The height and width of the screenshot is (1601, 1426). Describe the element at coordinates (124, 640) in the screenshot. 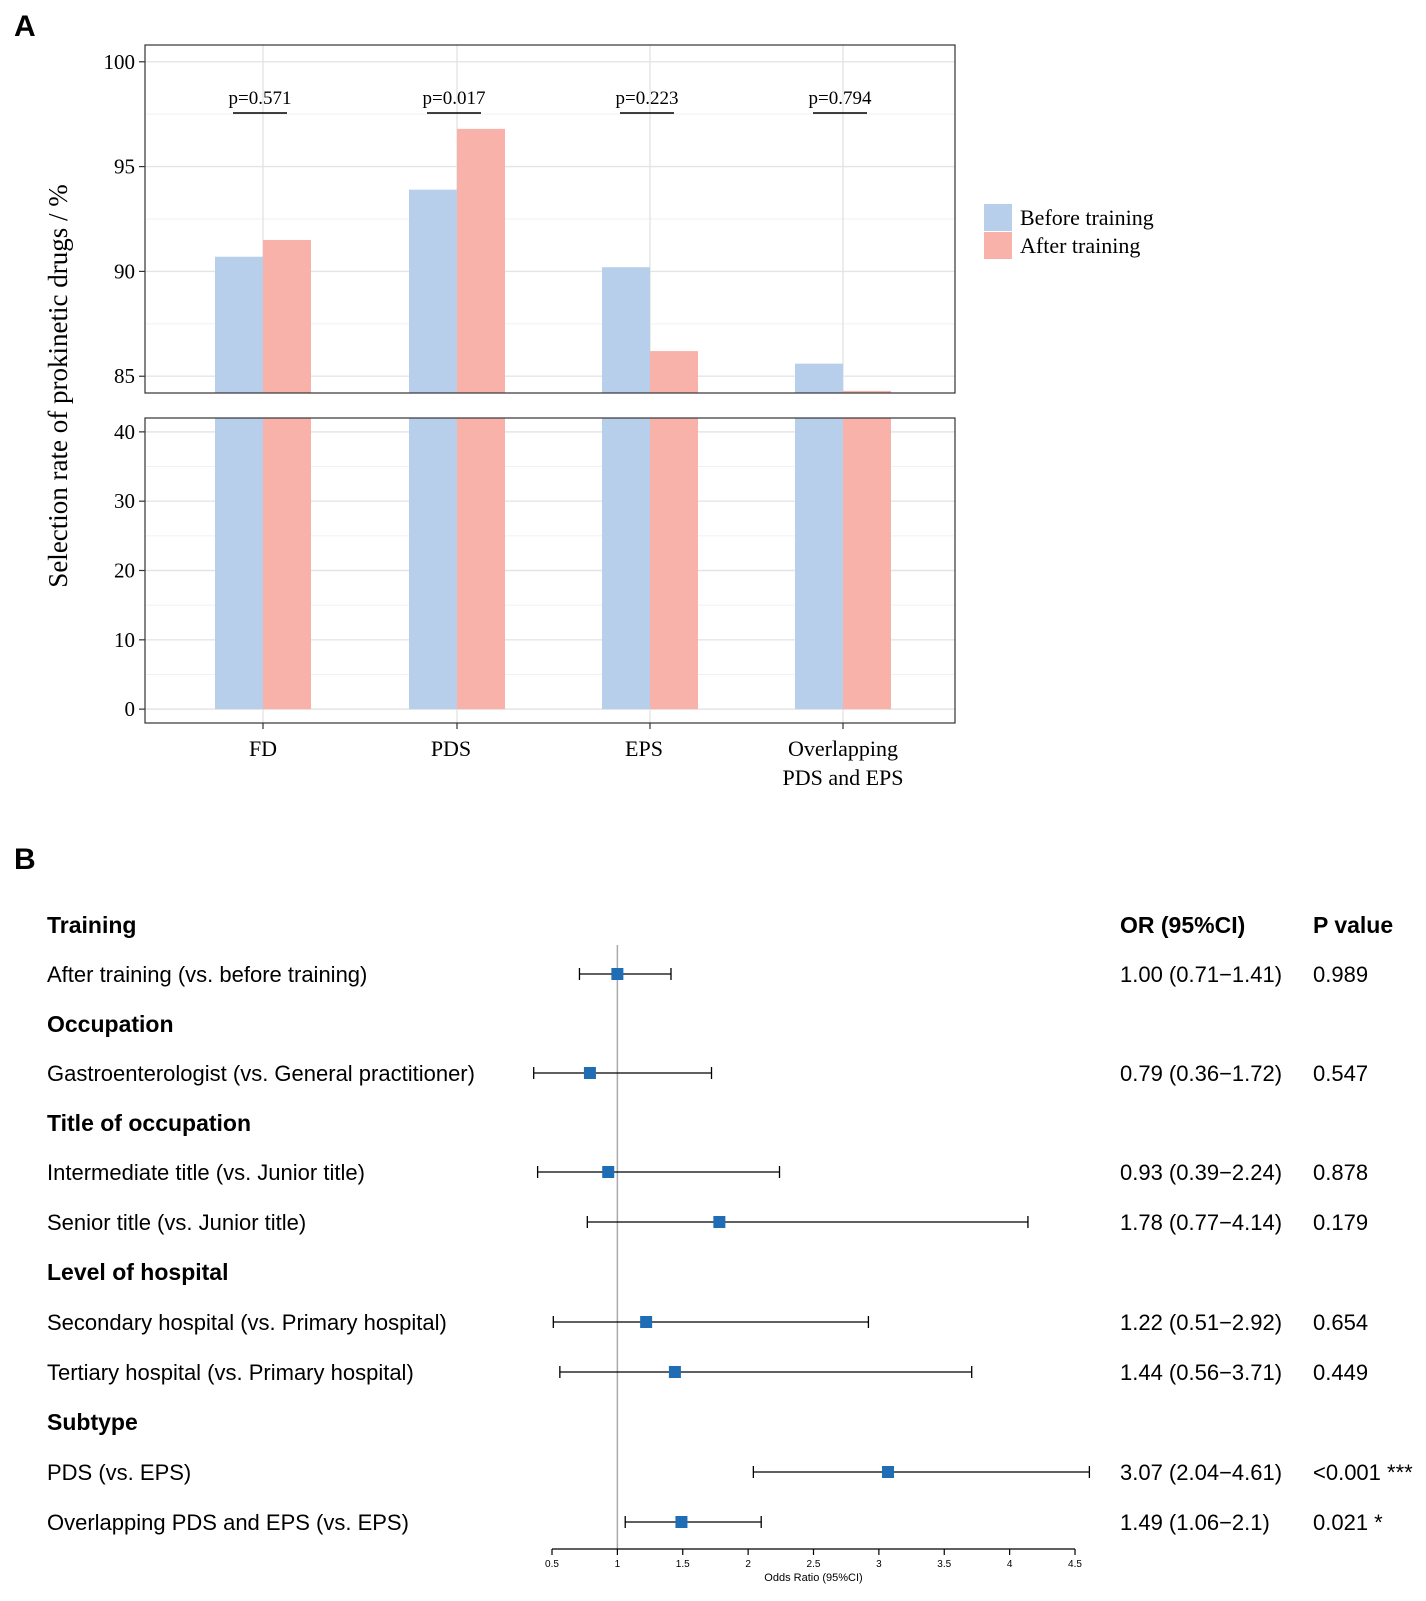

I see `lower-tick-label: 10` at that location.